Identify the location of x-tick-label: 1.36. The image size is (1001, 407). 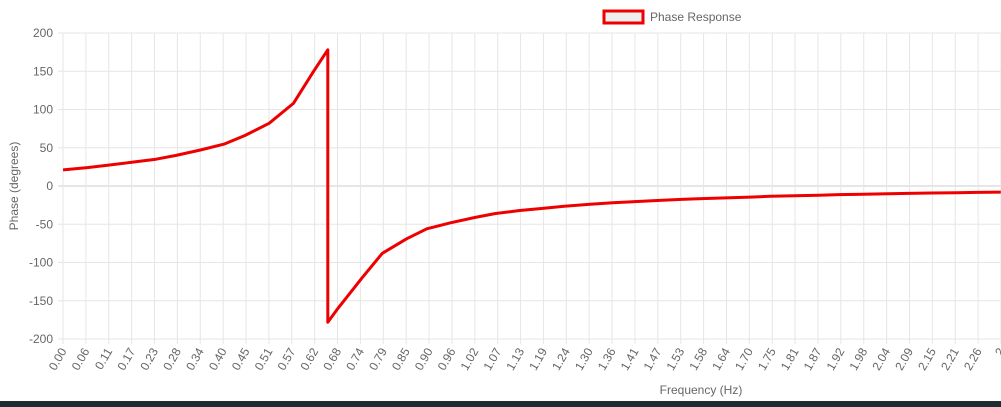
(607, 359).